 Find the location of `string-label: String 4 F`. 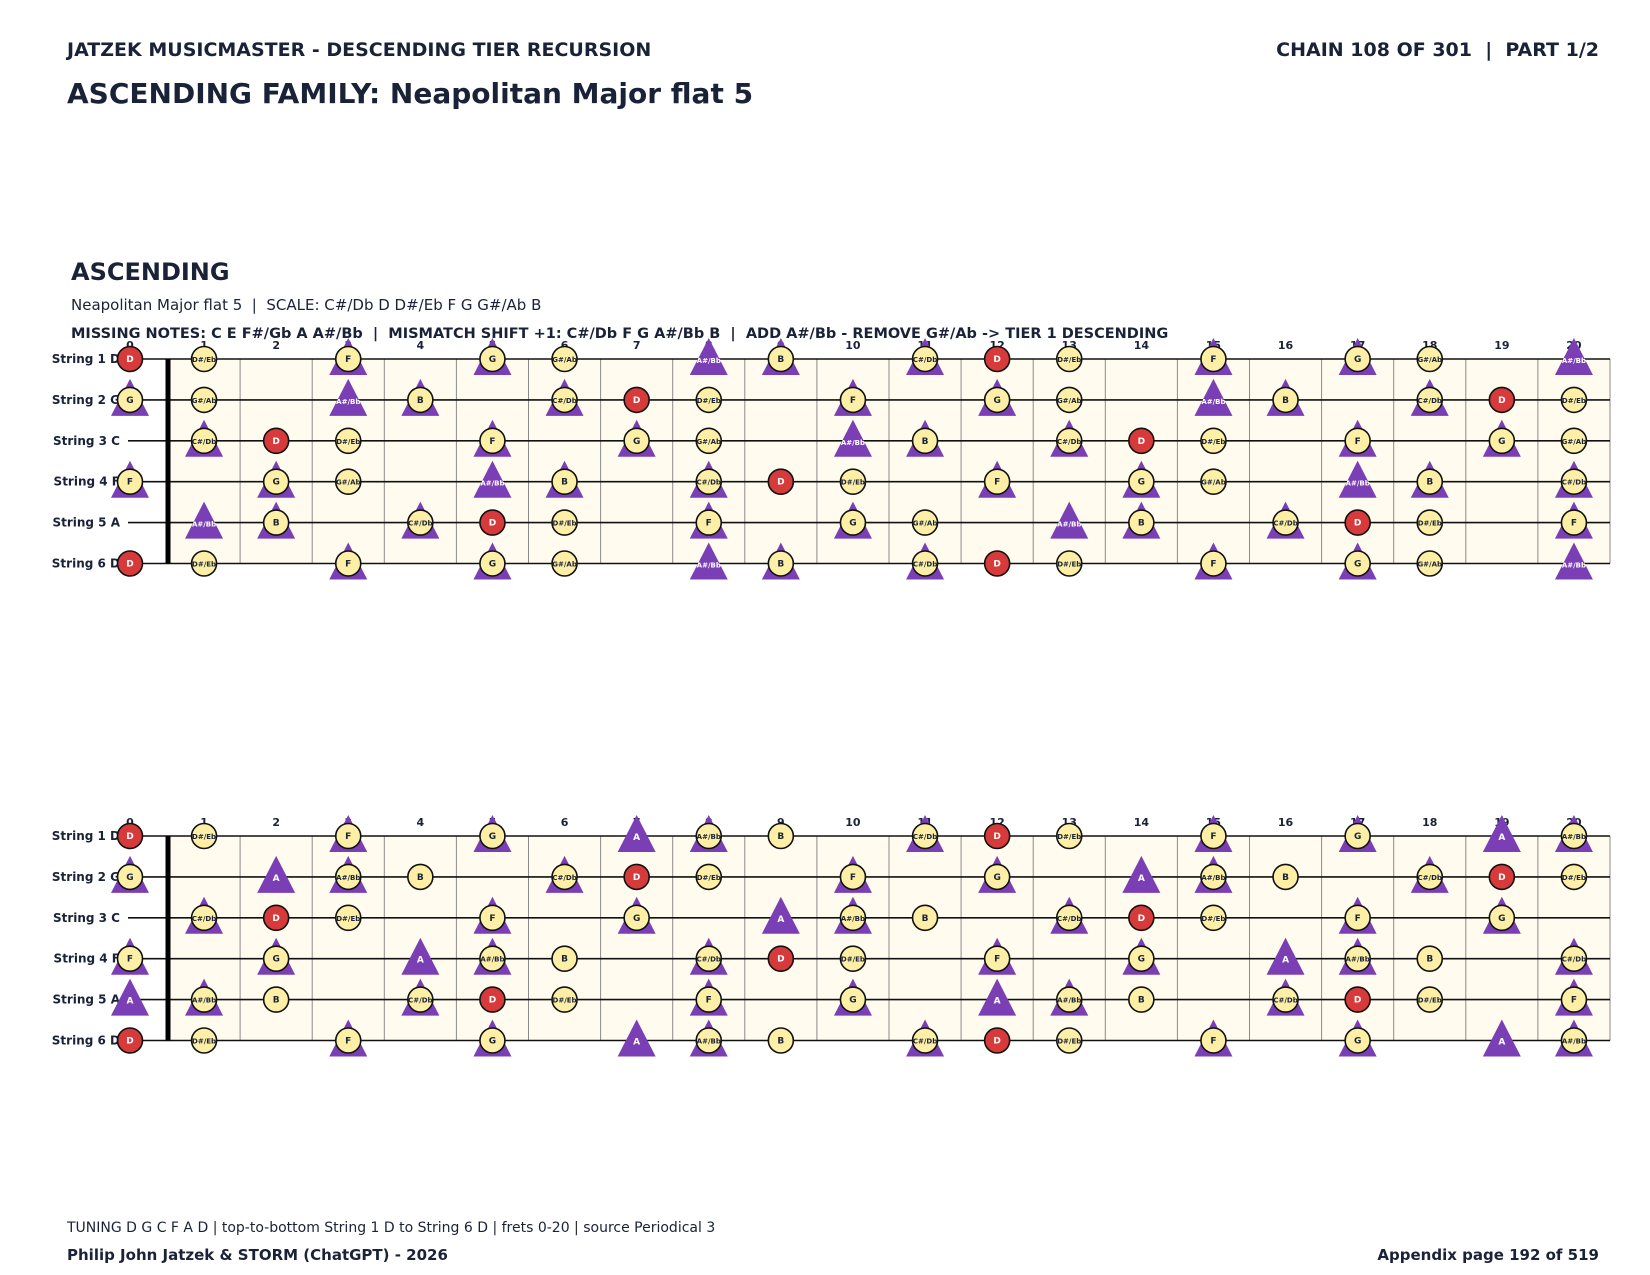

string-label: String 4 F is located at coordinates (87, 482).